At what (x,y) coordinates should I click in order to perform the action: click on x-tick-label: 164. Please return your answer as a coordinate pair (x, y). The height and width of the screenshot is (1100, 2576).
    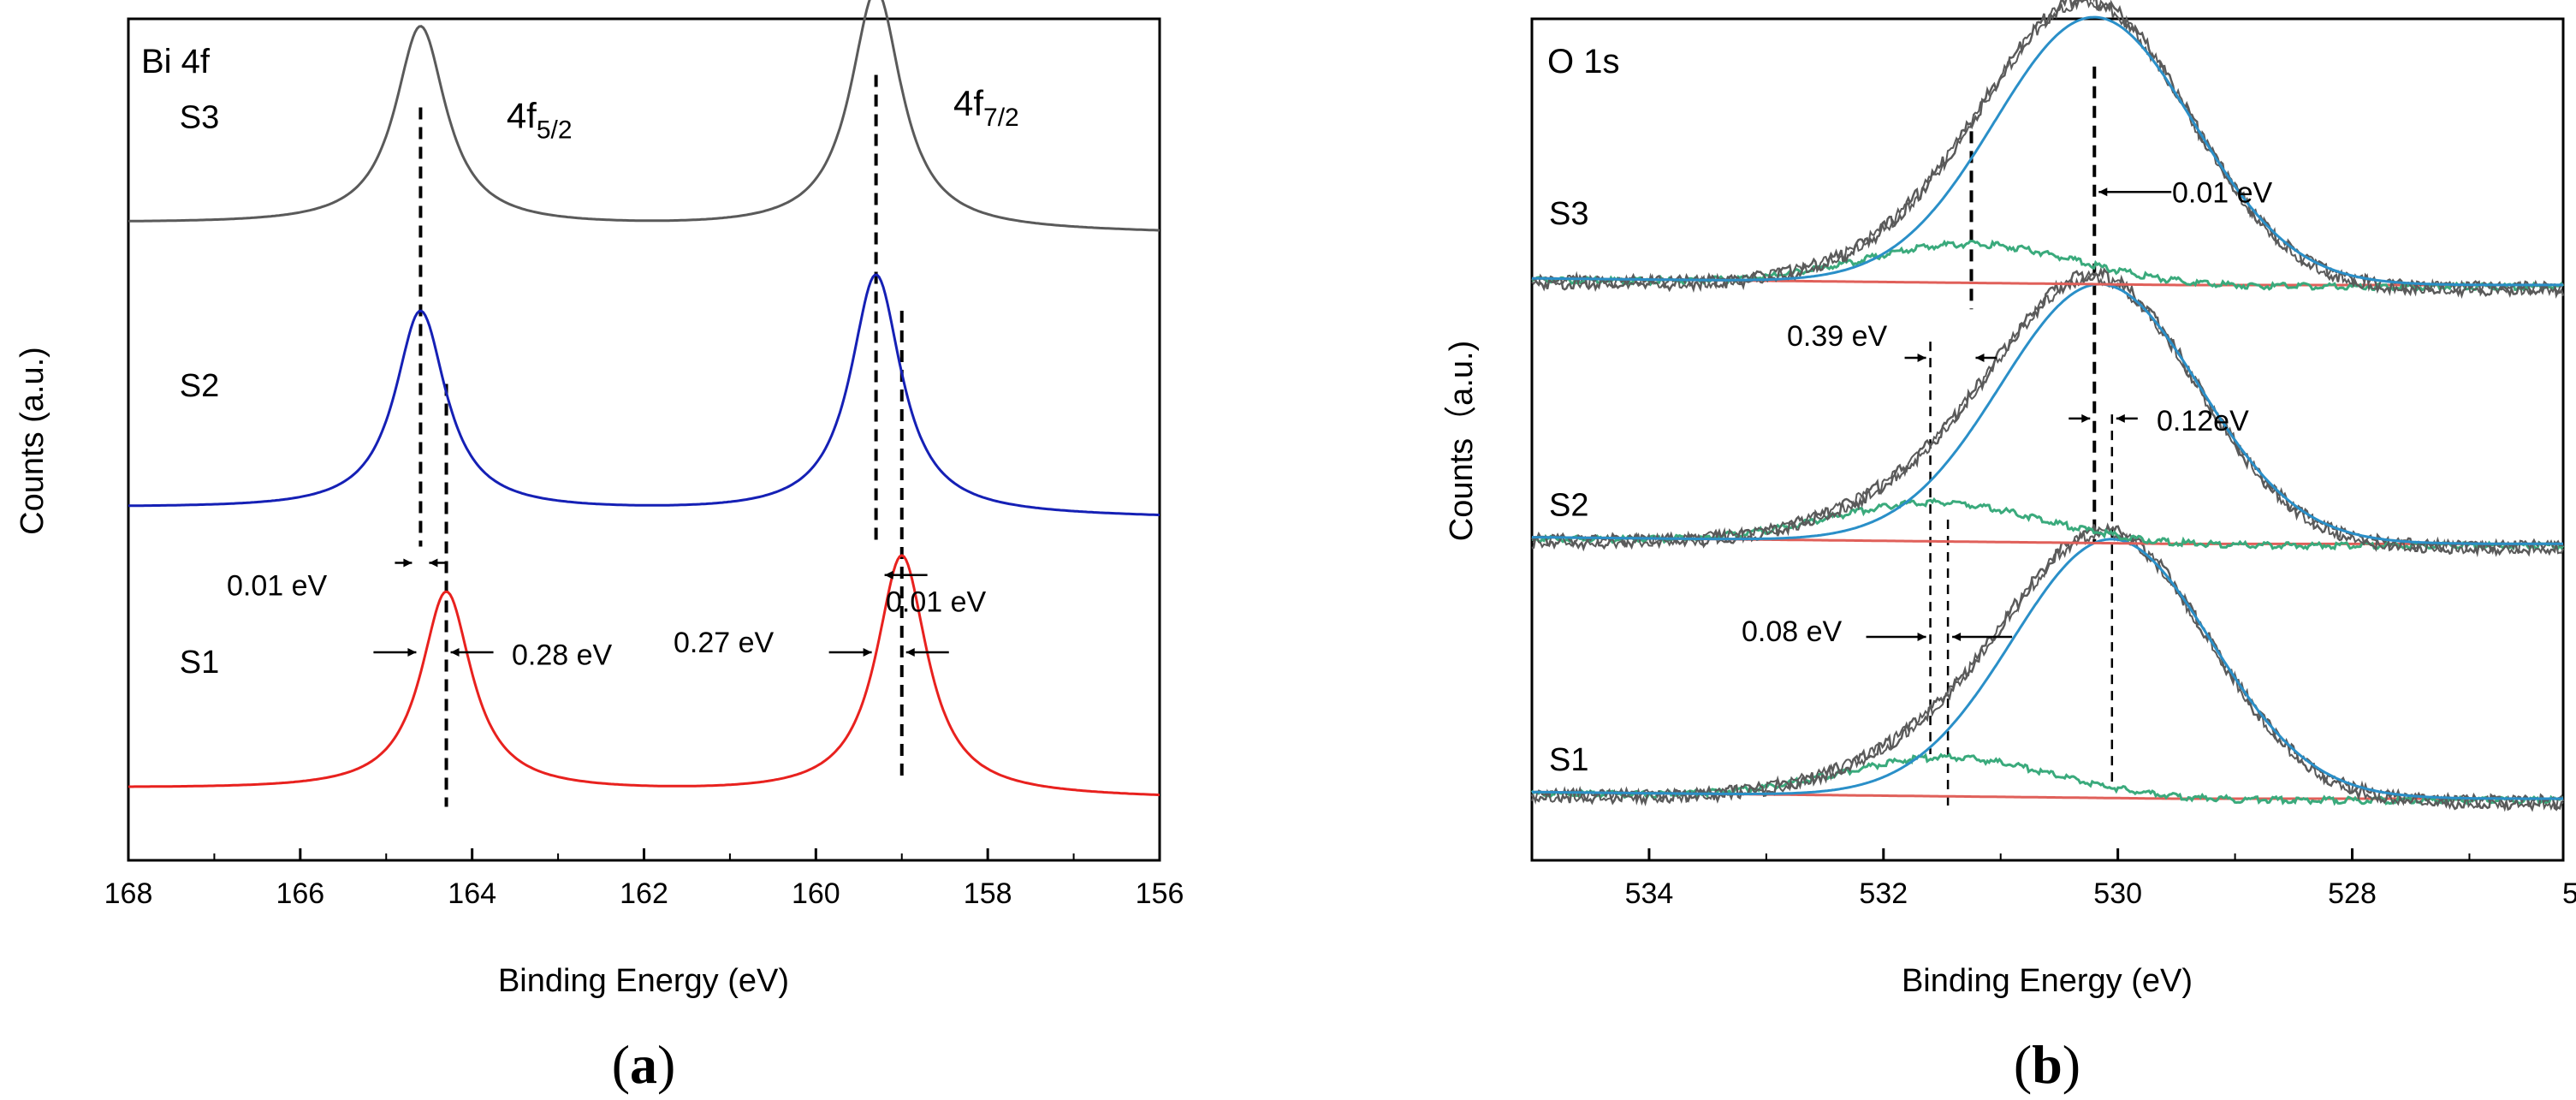
    Looking at the image, I should click on (472, 893).